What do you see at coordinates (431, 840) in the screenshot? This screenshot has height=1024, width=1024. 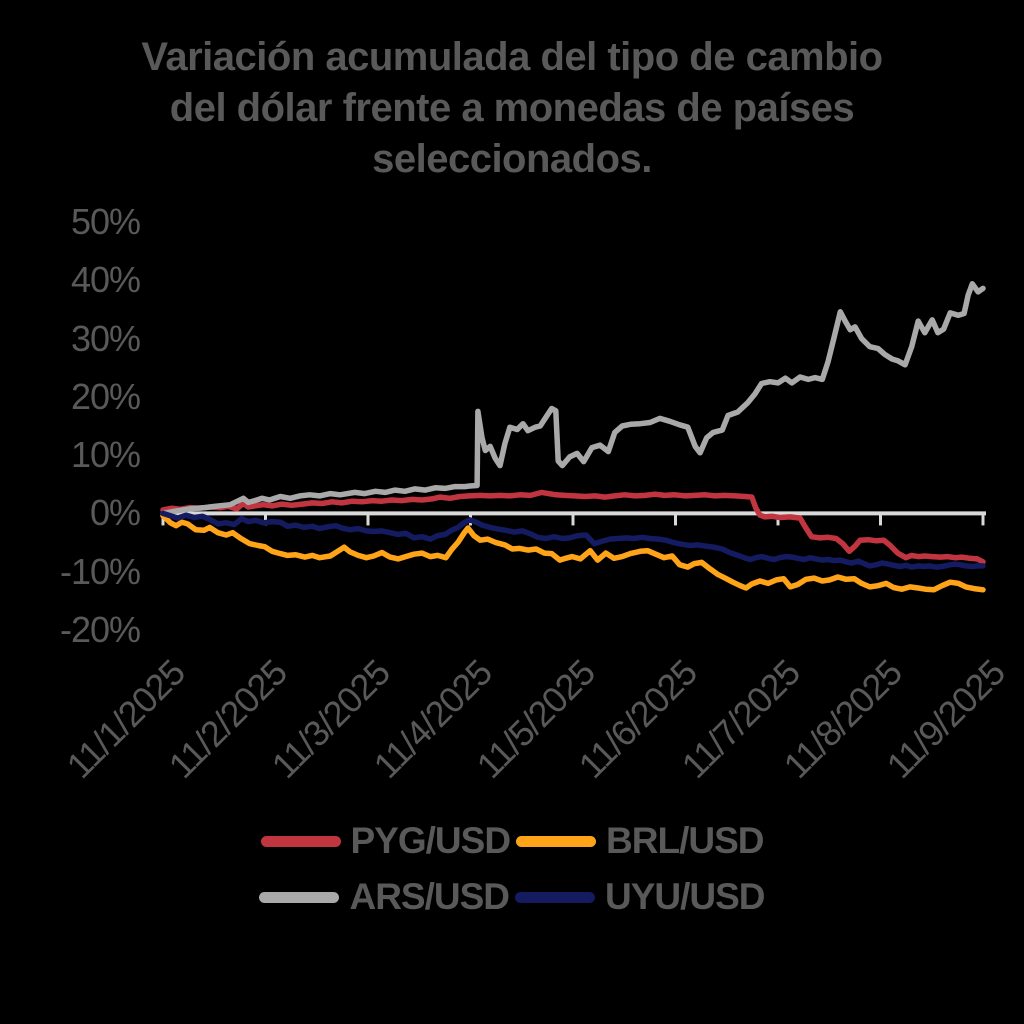 I see `legend-label-pyg-usd: PYG/USD` at bounding box center [431, 840].